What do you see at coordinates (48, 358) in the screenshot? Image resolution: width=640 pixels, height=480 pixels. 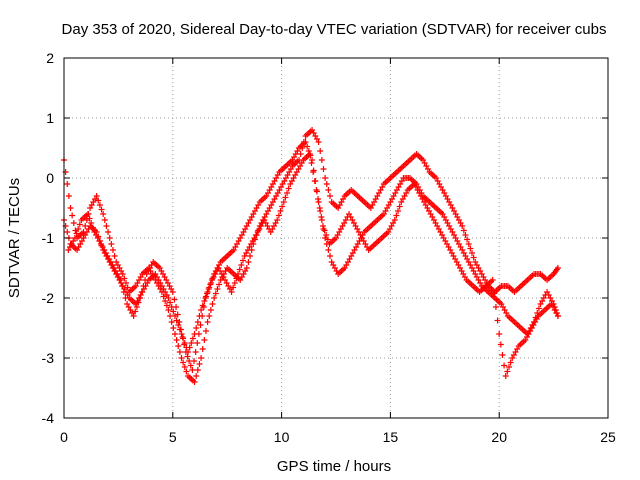 I see `y-tick-label: -3` at bounding box center [48, 358].